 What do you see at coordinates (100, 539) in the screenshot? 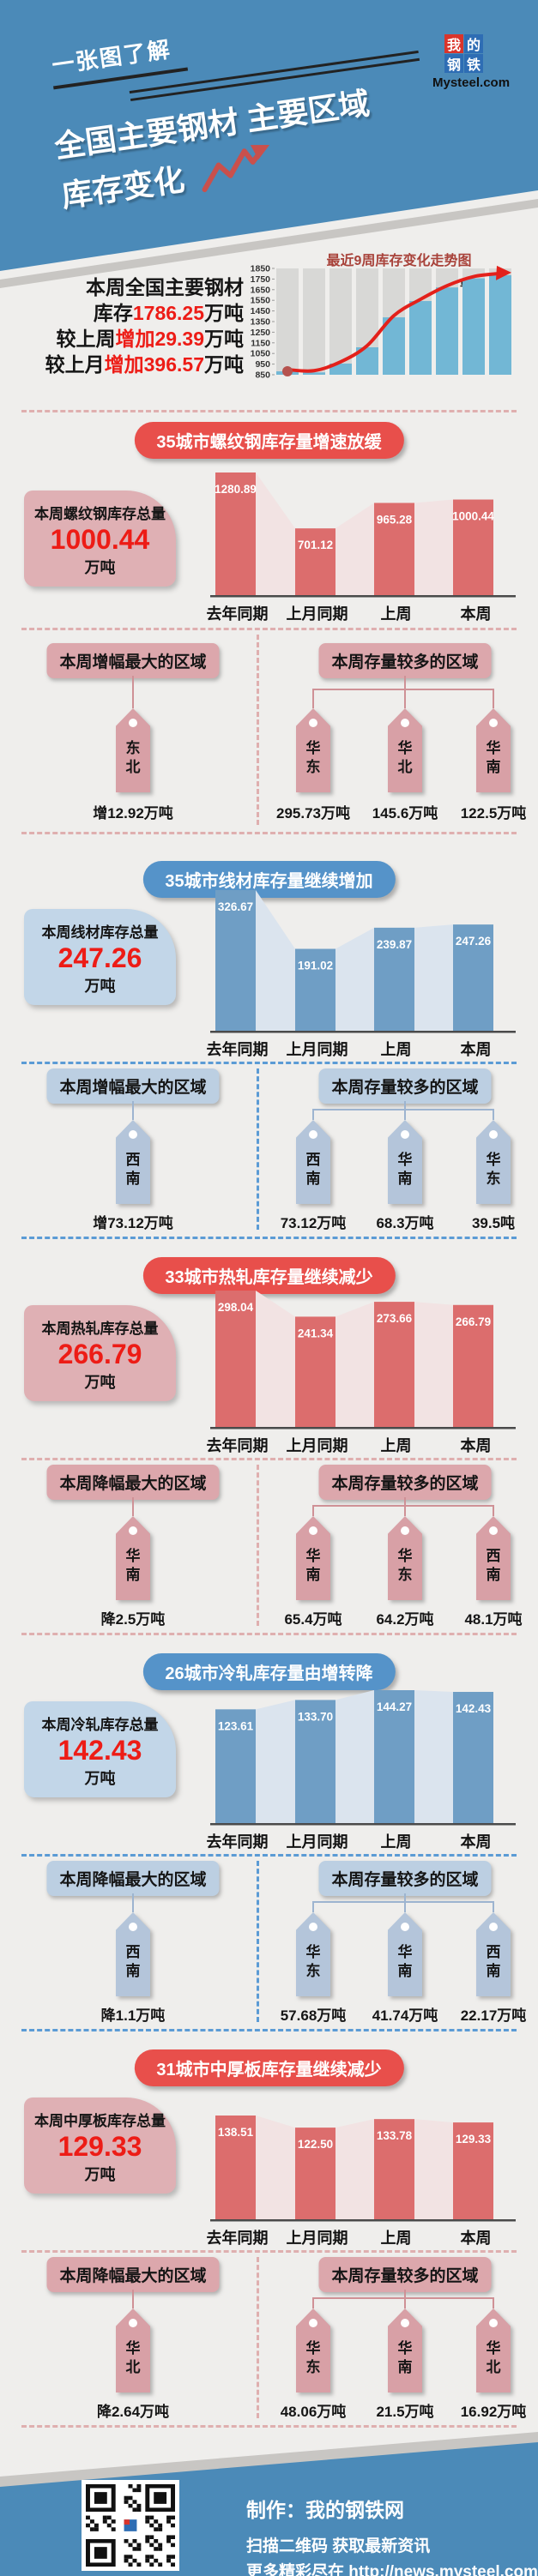
I see `total-card-value: 1000.44` at bounding box center [100, 539].